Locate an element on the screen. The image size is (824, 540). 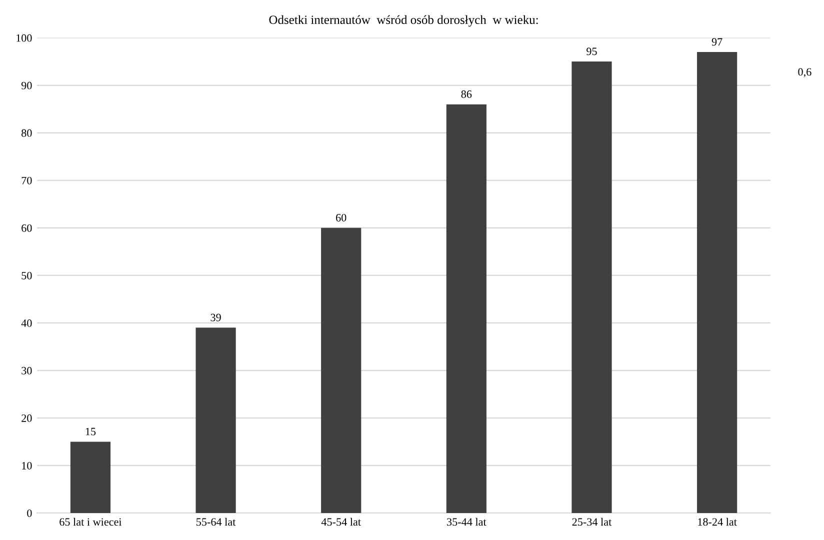
y-tick-label: 30 is located at coordinates (27, 370).